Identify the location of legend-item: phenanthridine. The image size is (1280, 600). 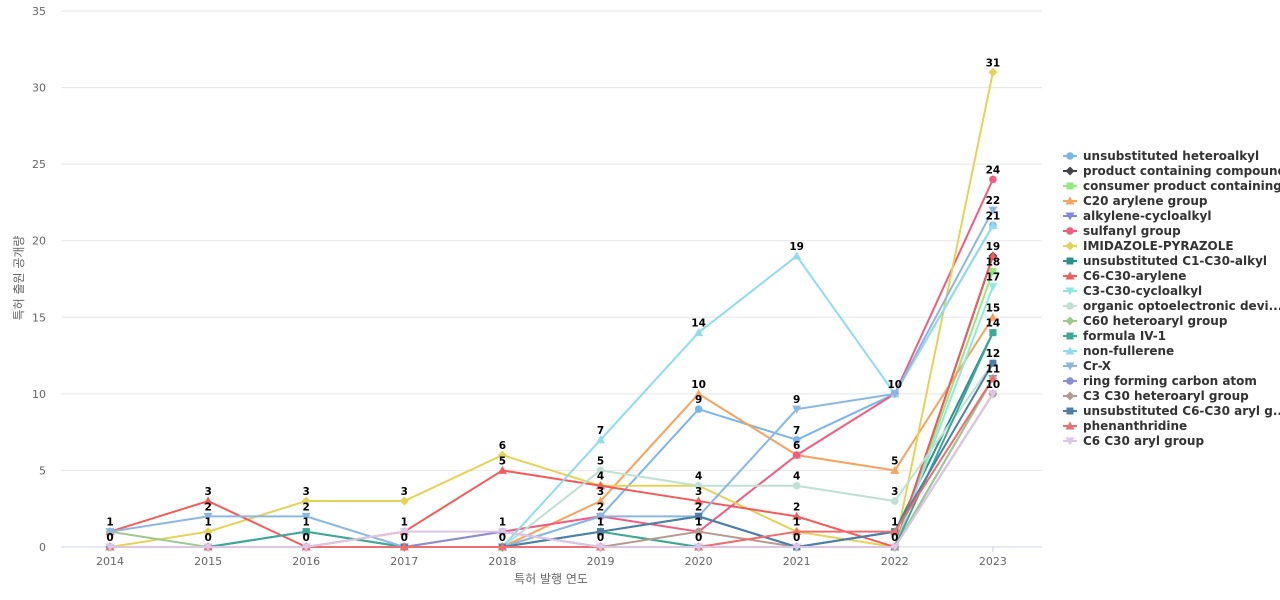
(1125, 426).